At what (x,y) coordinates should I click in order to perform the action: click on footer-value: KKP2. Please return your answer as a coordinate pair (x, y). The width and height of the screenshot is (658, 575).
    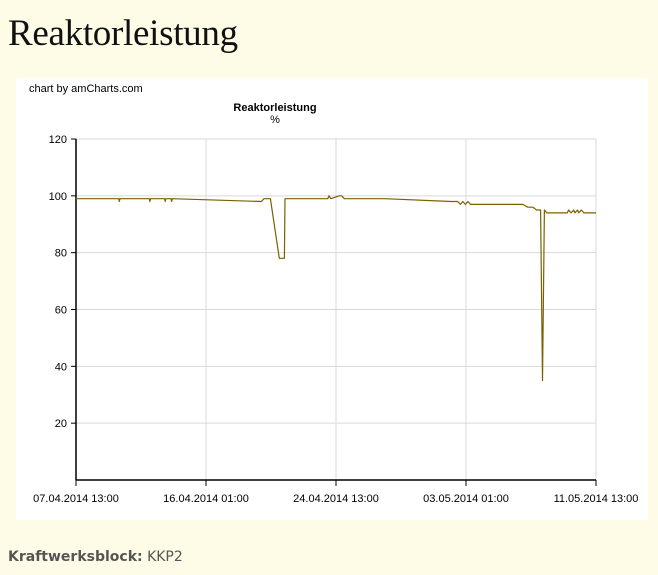
    Looking at the image, I should click on (165, 557).